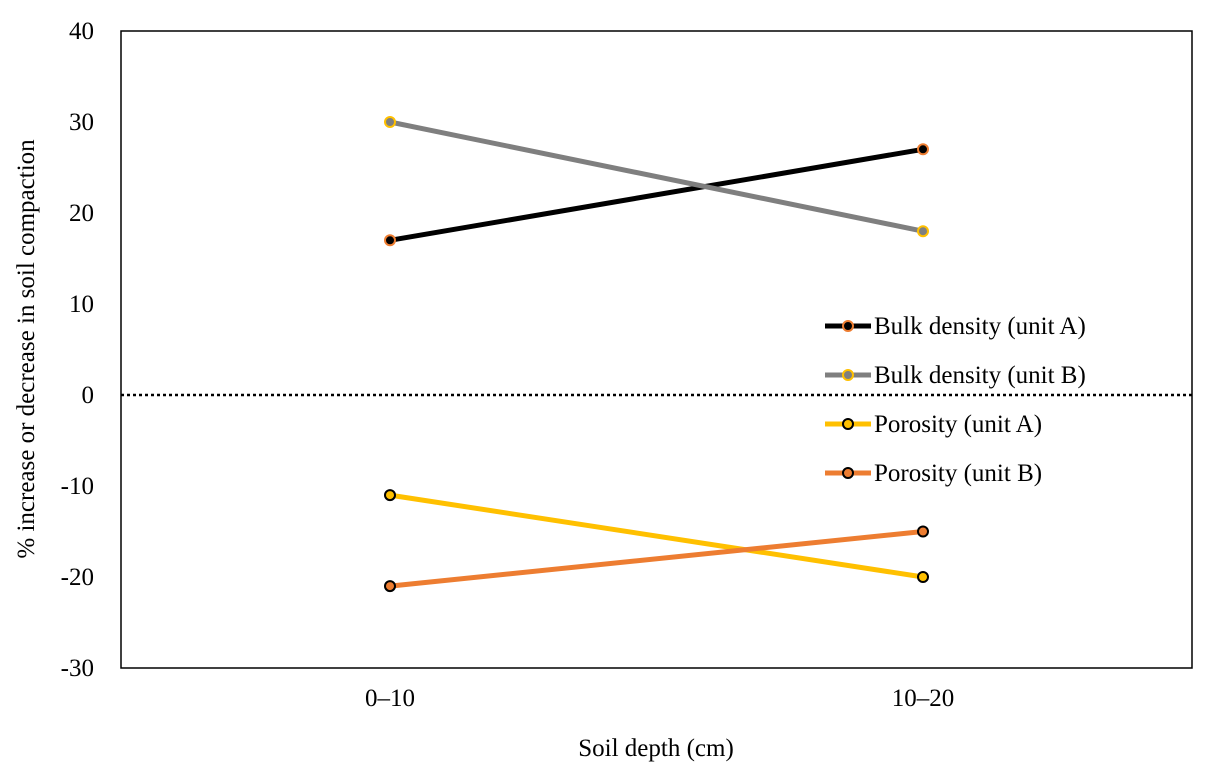 The image size is (1205, 781). I want to click on x-tick-label: 10–20, so click(923, 698).